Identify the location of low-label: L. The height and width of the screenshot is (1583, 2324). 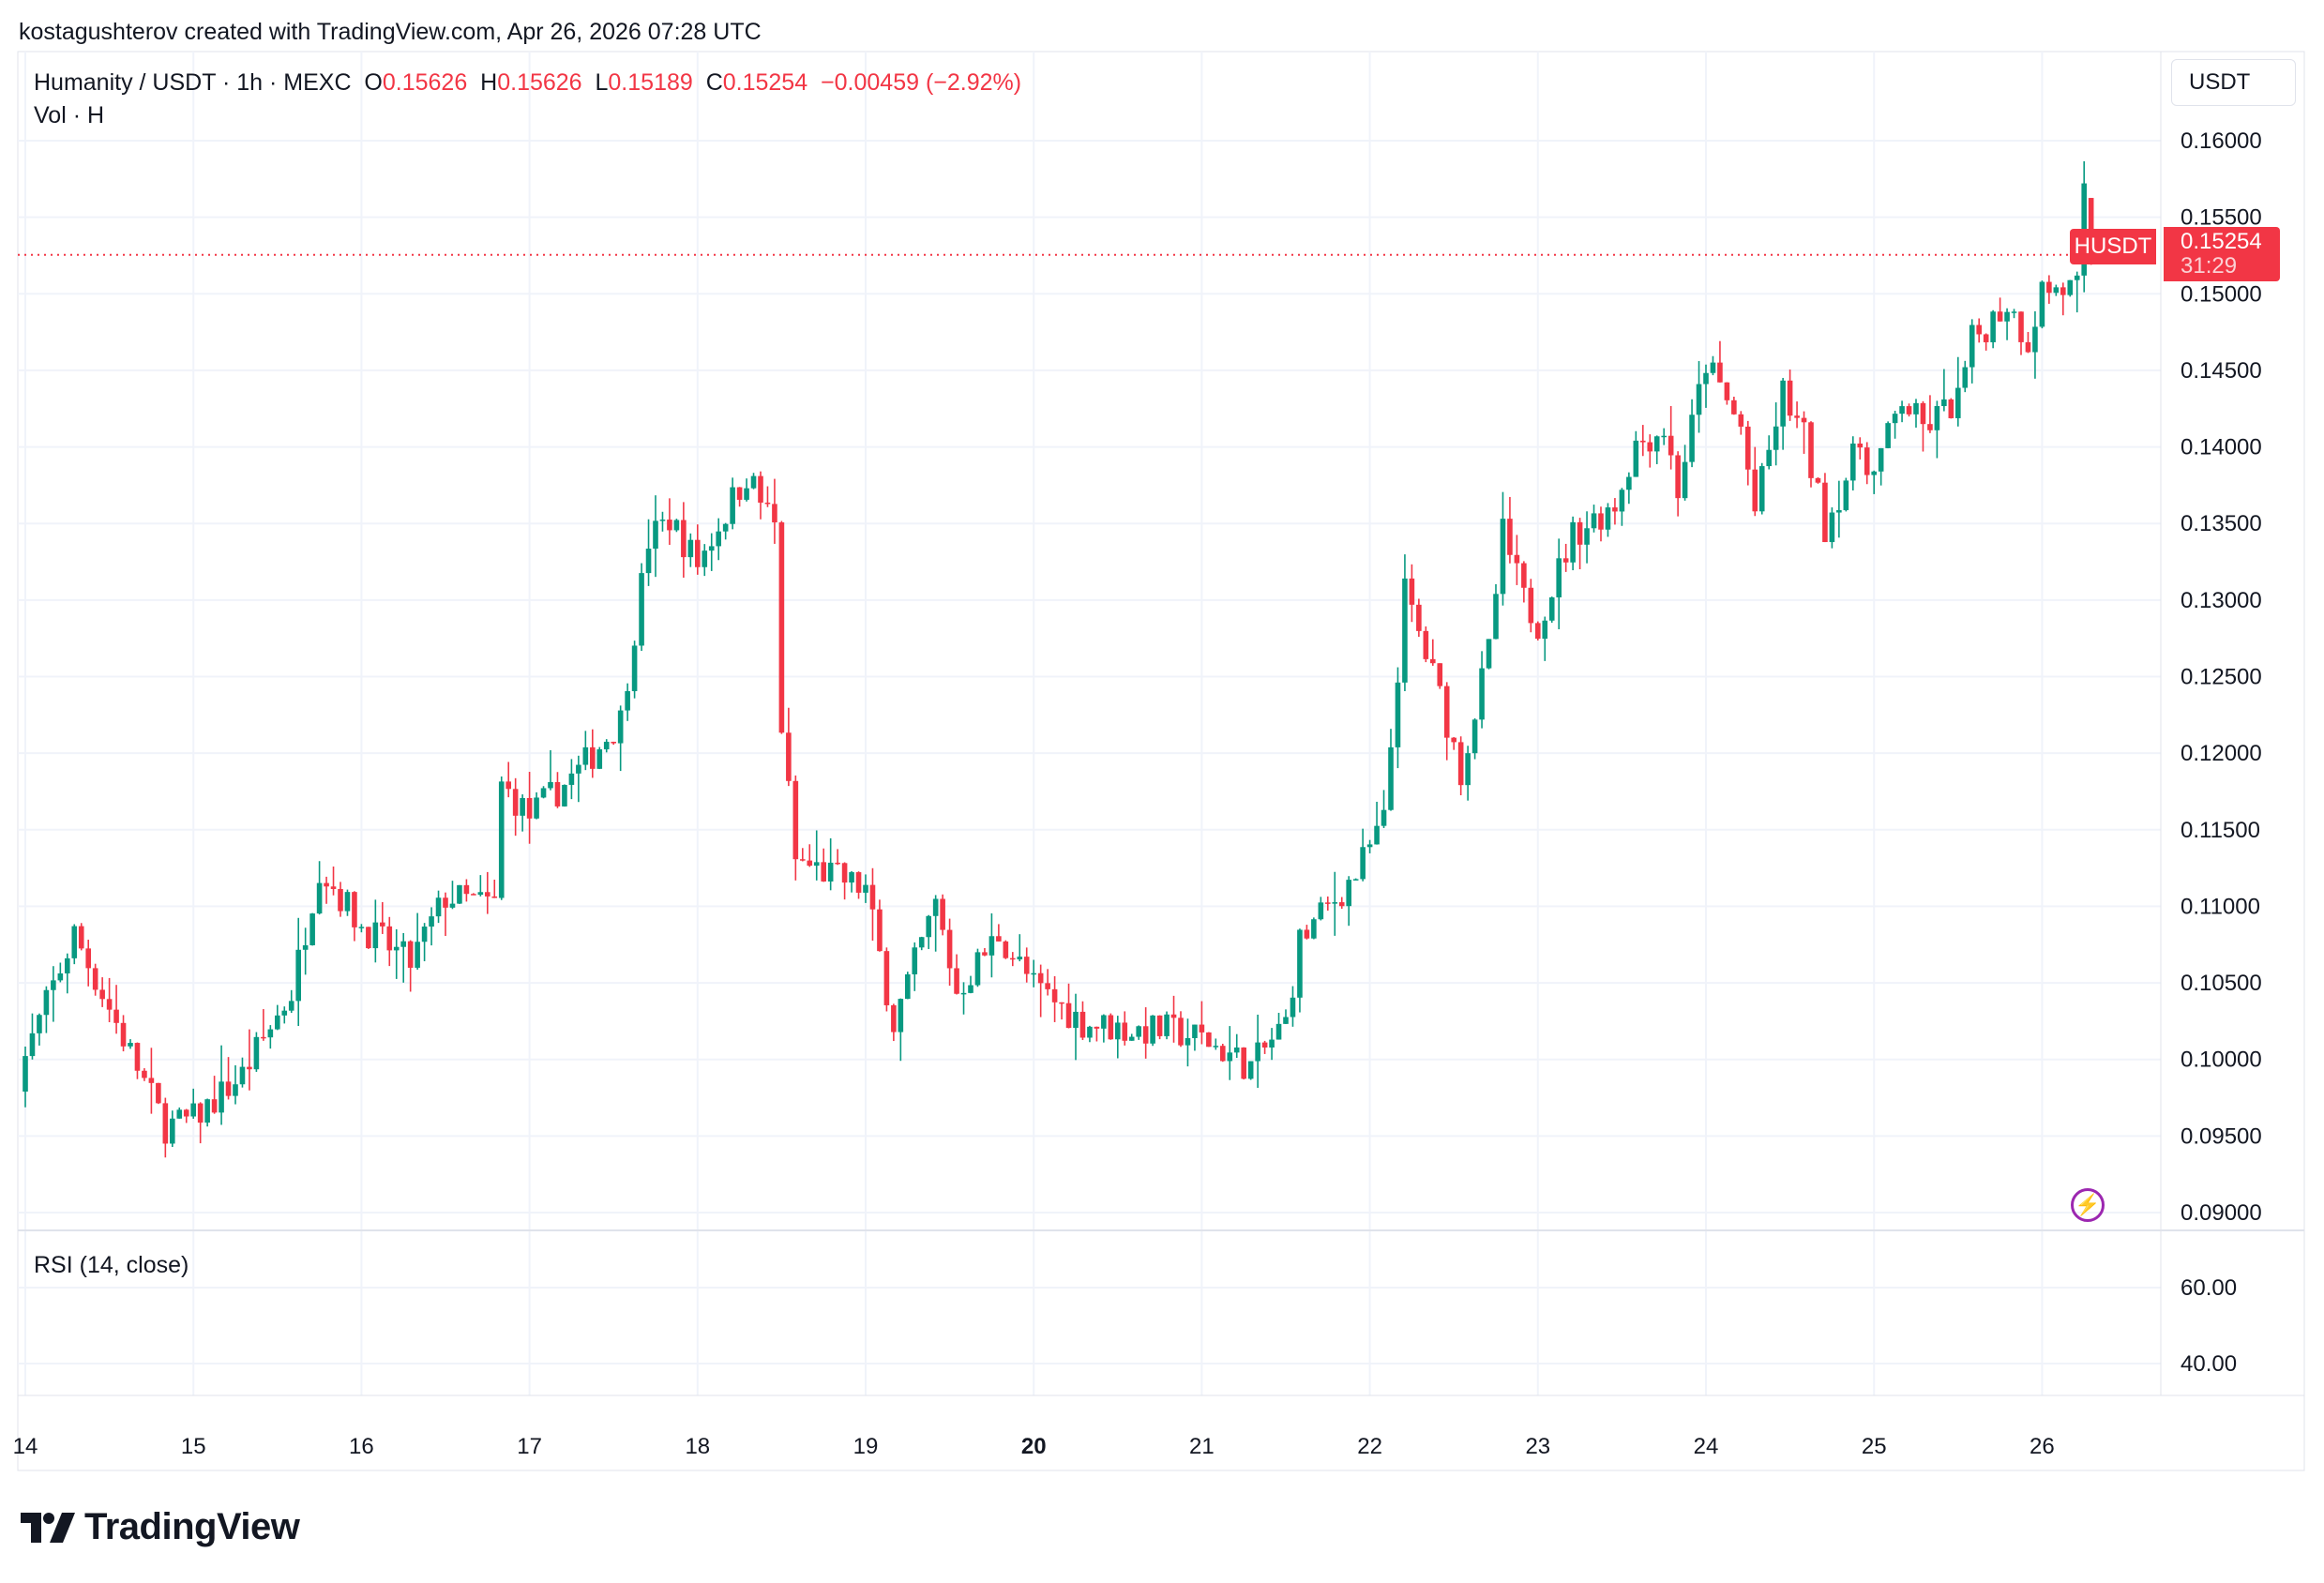
(602, 83).